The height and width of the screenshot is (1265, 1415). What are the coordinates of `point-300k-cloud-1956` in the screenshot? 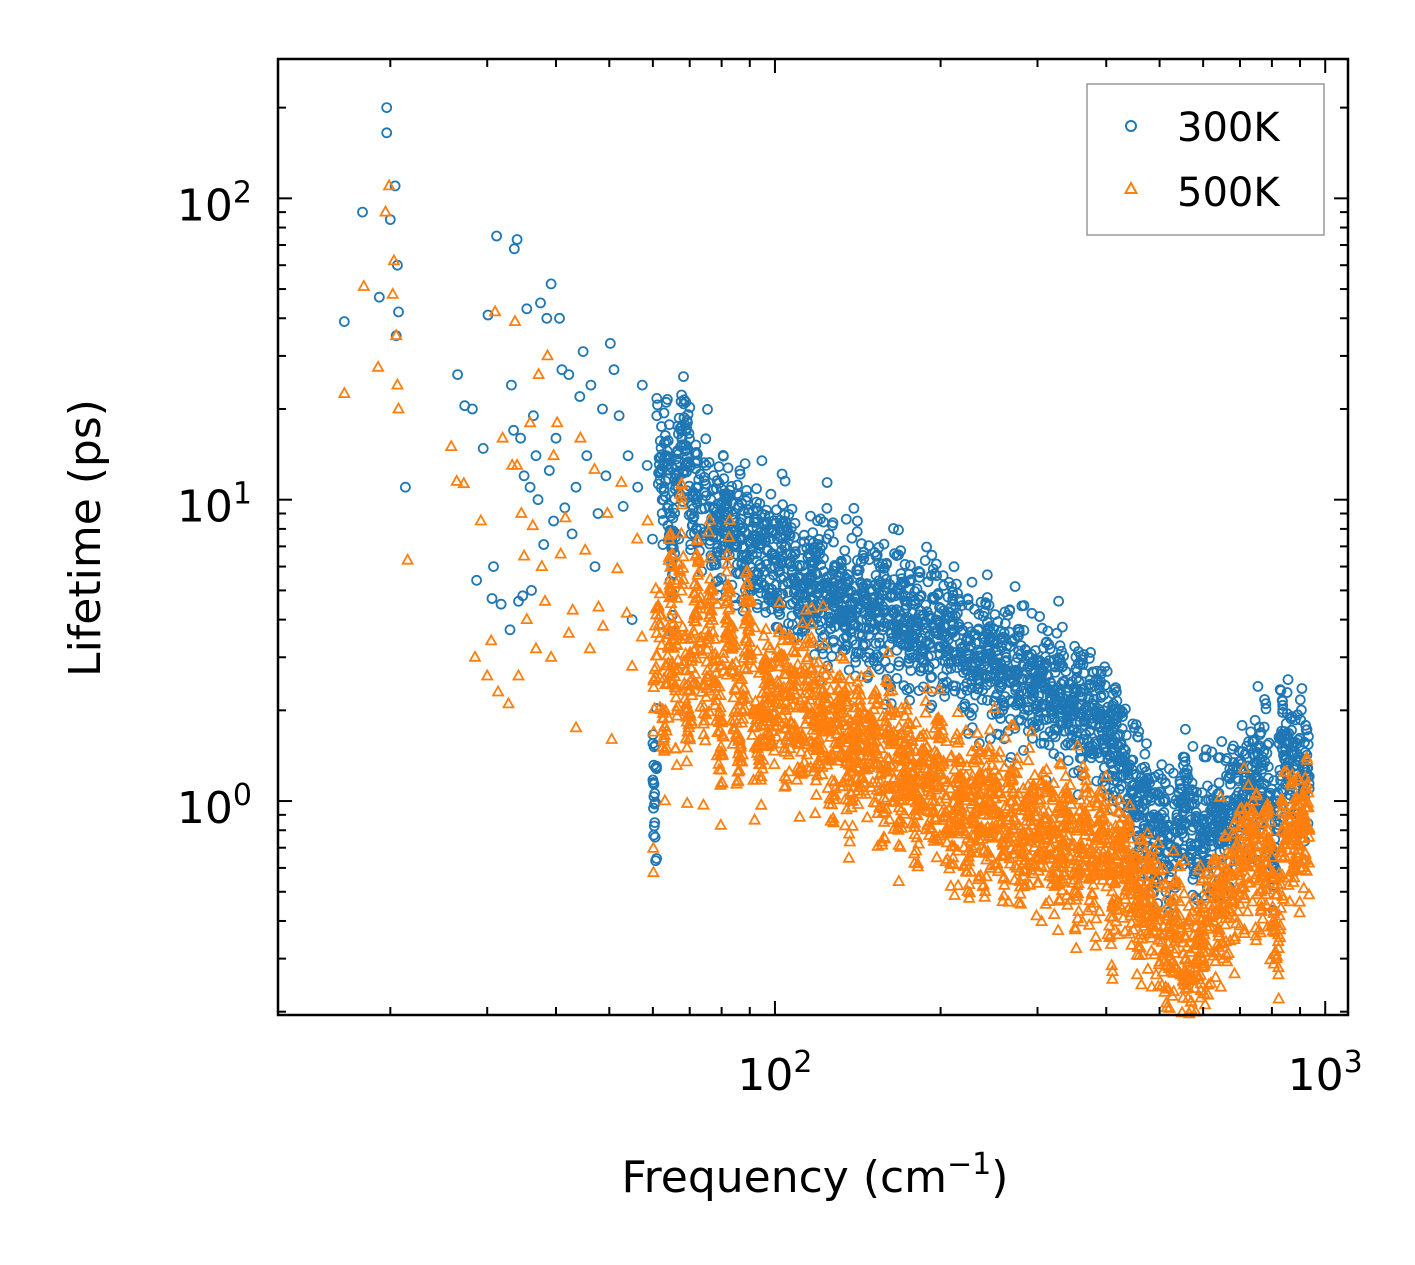 It's located at (1107, 671).